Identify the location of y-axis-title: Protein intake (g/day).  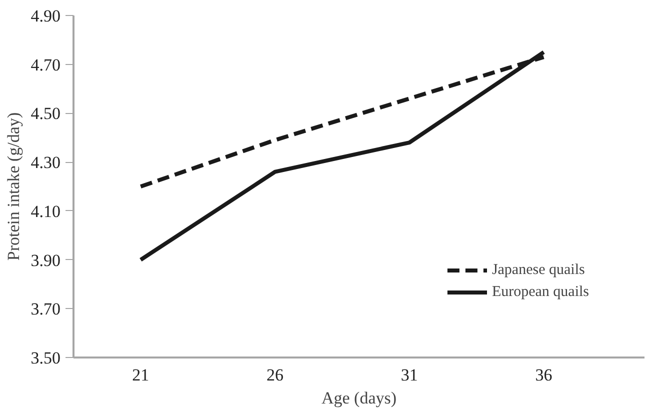
(13, 186).